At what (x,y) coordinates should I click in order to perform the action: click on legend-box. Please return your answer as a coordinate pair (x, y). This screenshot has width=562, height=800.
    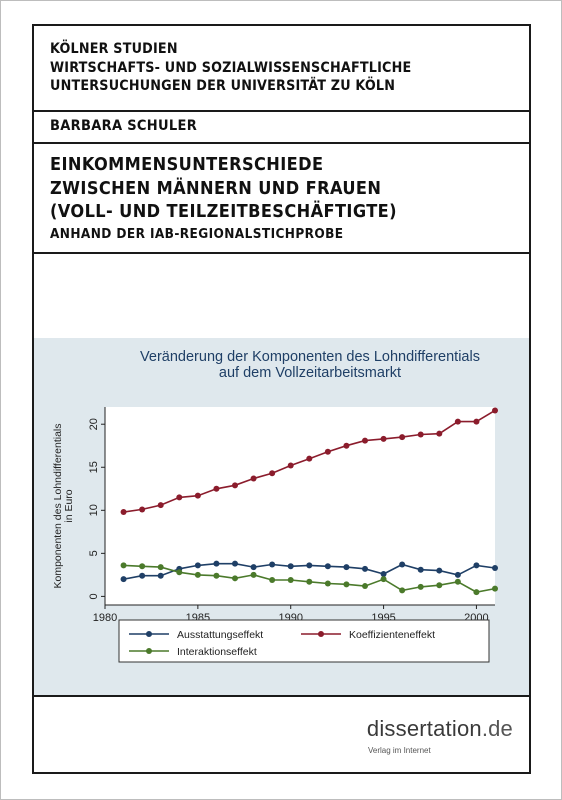
    Looking at the image, I should click on (304, 641).